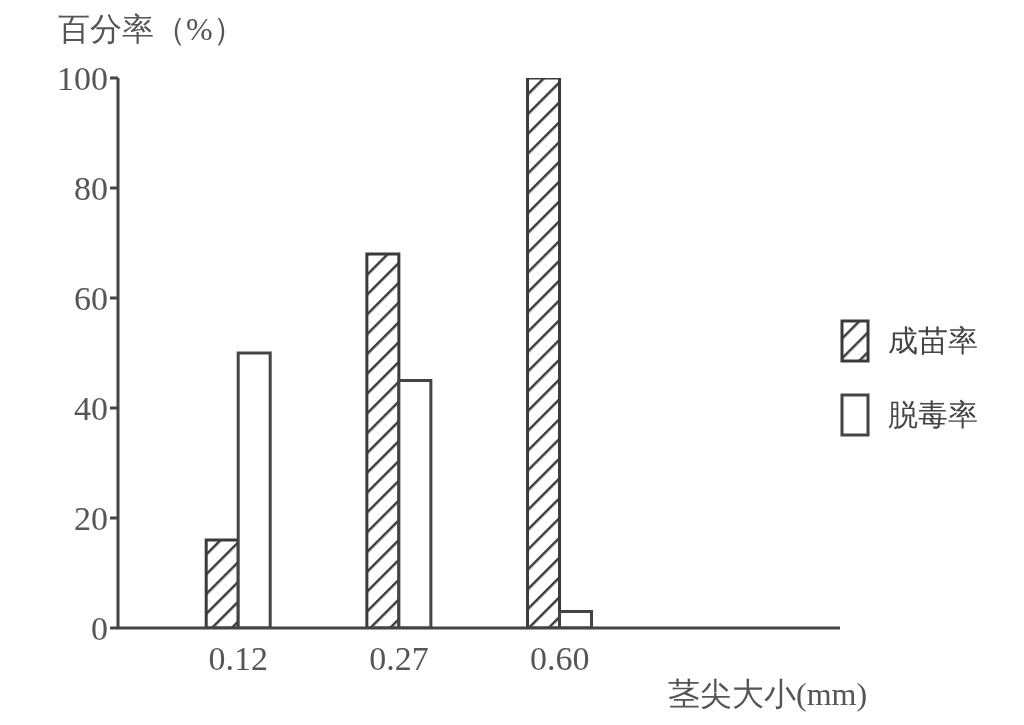 This screenshot has height=725, width=1024. Describe the element at coordinates (559, 659) in the screenshot. I see `x-tick-label: 0.60` at that location.